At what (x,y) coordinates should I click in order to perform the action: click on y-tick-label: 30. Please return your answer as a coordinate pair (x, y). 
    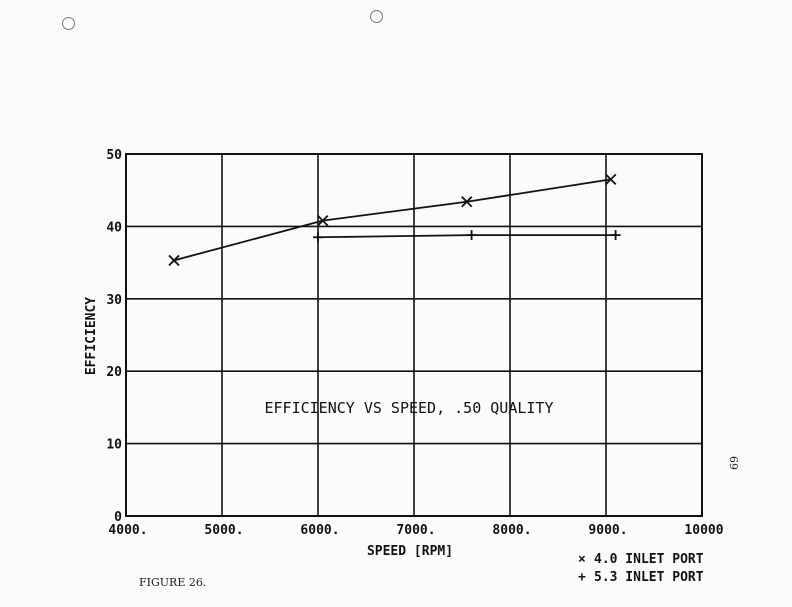
    Looking at the image, I should click on (114, 300).